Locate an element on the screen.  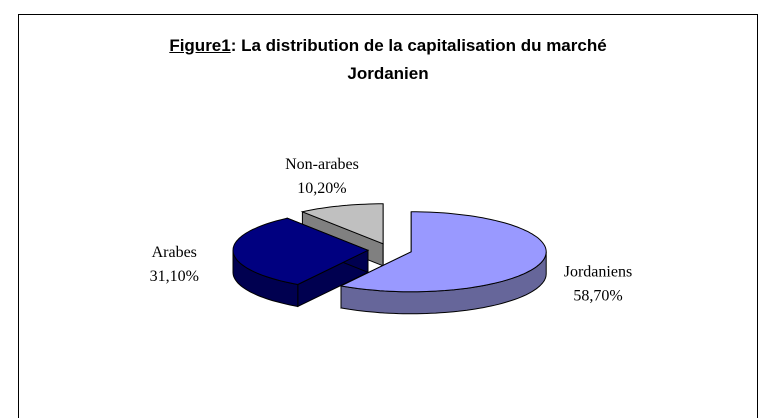
figure-label: Figure1 is located at coordinates (200, 45).